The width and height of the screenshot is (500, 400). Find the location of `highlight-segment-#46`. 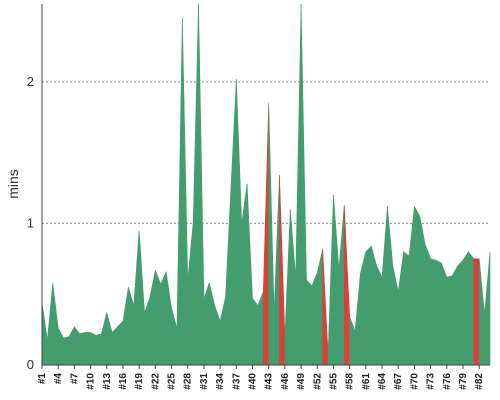

highlight-segment-#46 is located at coordinates (282, 270).